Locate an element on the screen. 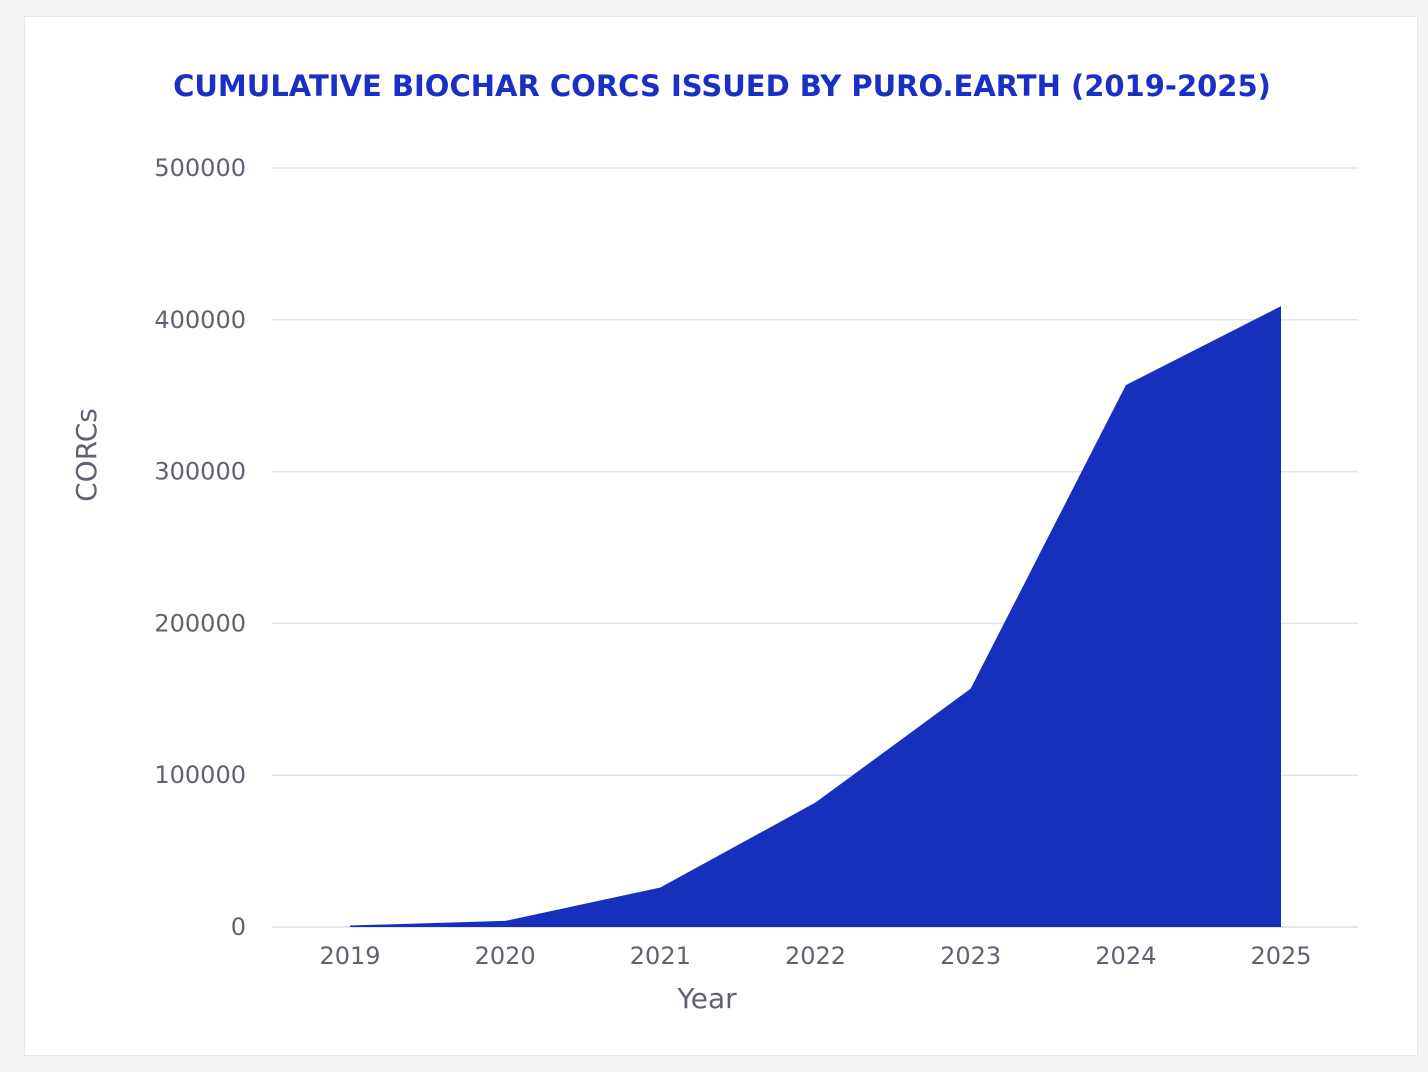 The height and width of the screenshot is (1072, 1428). x-tick-label: 2023 is located at coordinates (970, 956).